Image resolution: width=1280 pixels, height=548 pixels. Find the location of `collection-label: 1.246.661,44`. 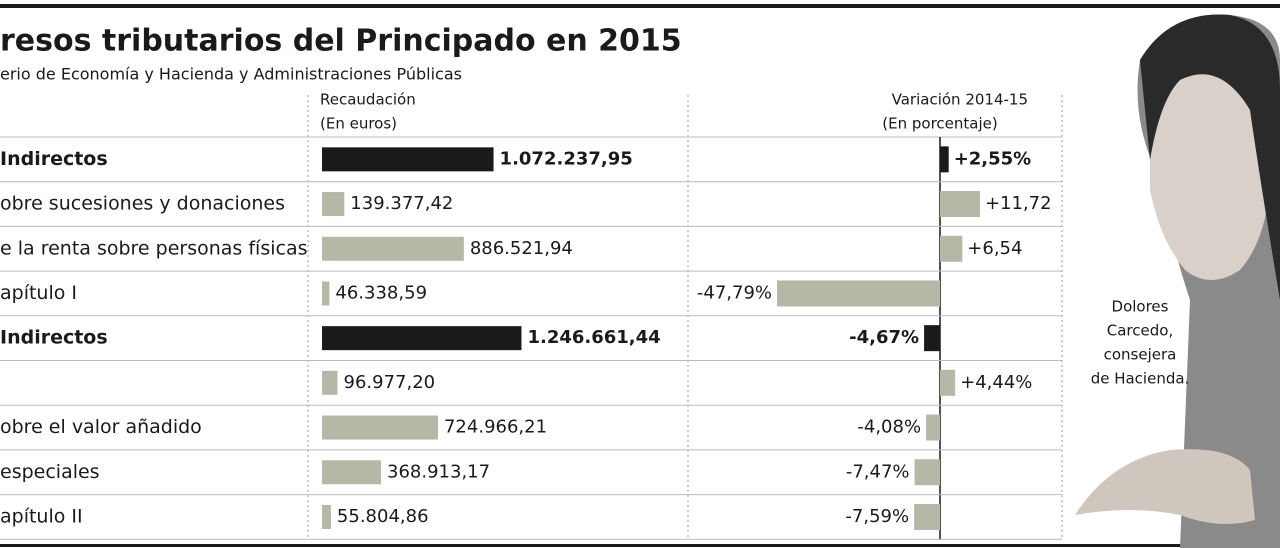

collection-label: 1.246.661,44 is located at coordinates (593, 337).